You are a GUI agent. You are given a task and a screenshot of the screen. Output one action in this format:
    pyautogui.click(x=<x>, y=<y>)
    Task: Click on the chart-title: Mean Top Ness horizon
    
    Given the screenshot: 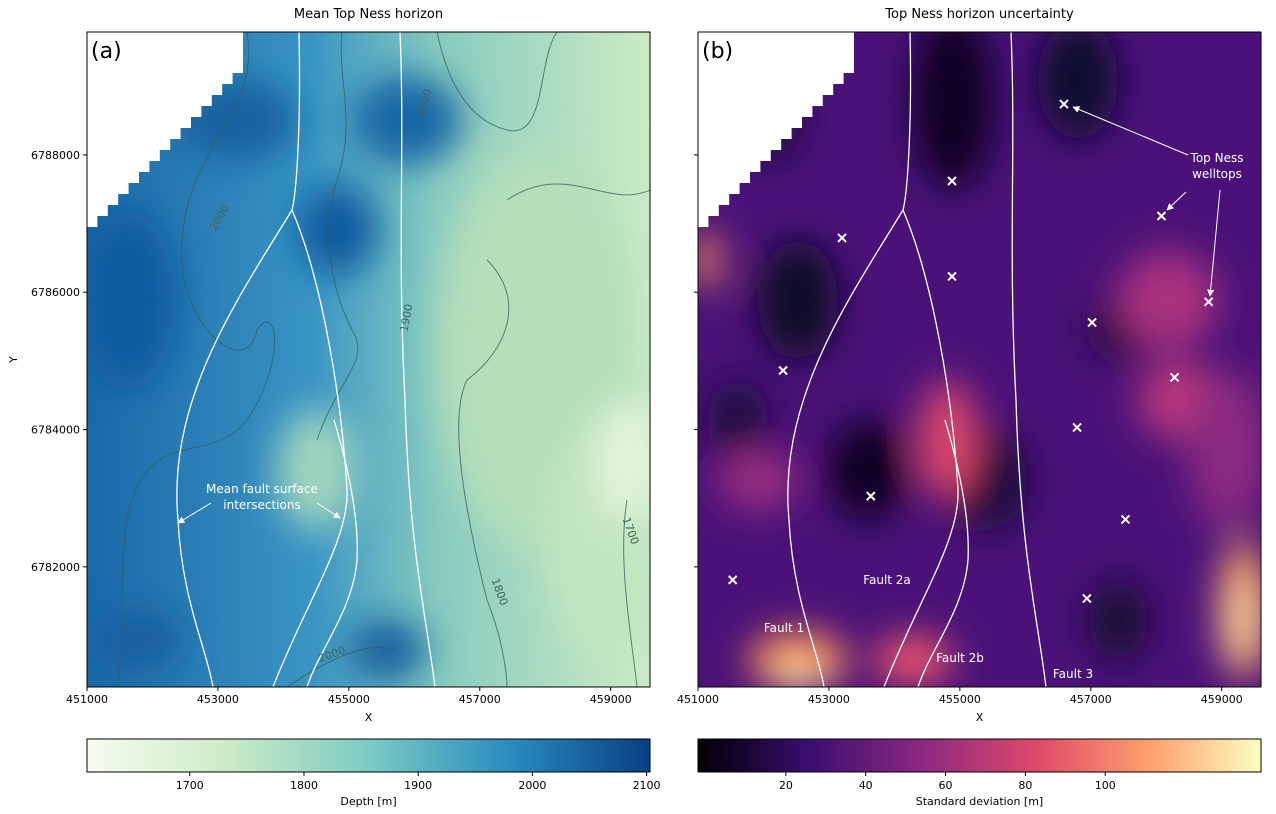 What is the action you would take?
    pyautogui.click(x=368, y=14)
    